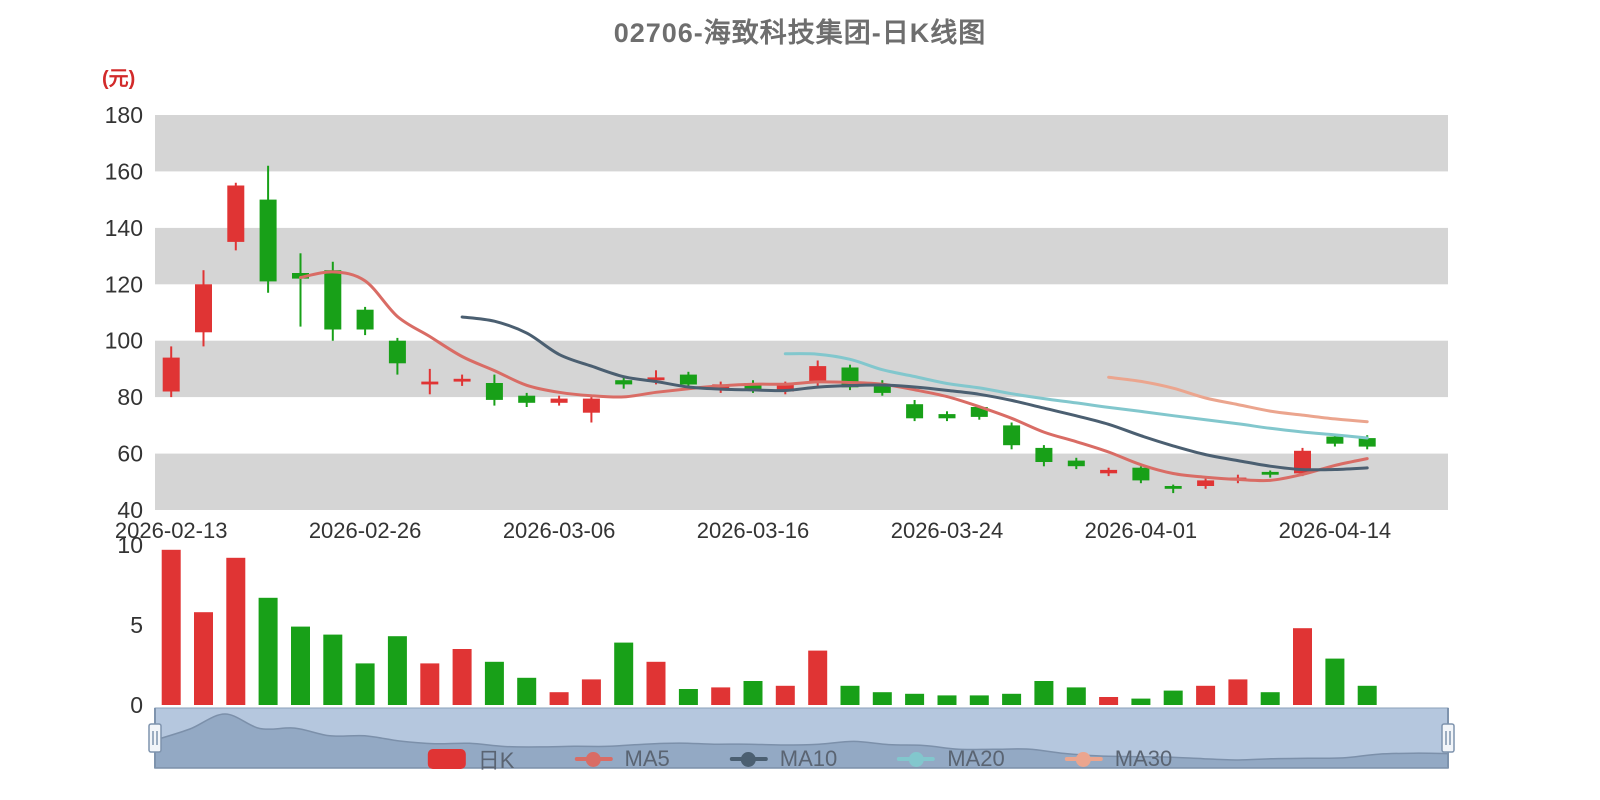 The width and height of the screenshot is (1600, 800). I want to click on legend-item-ma30: MA30, so click(1118, 759).